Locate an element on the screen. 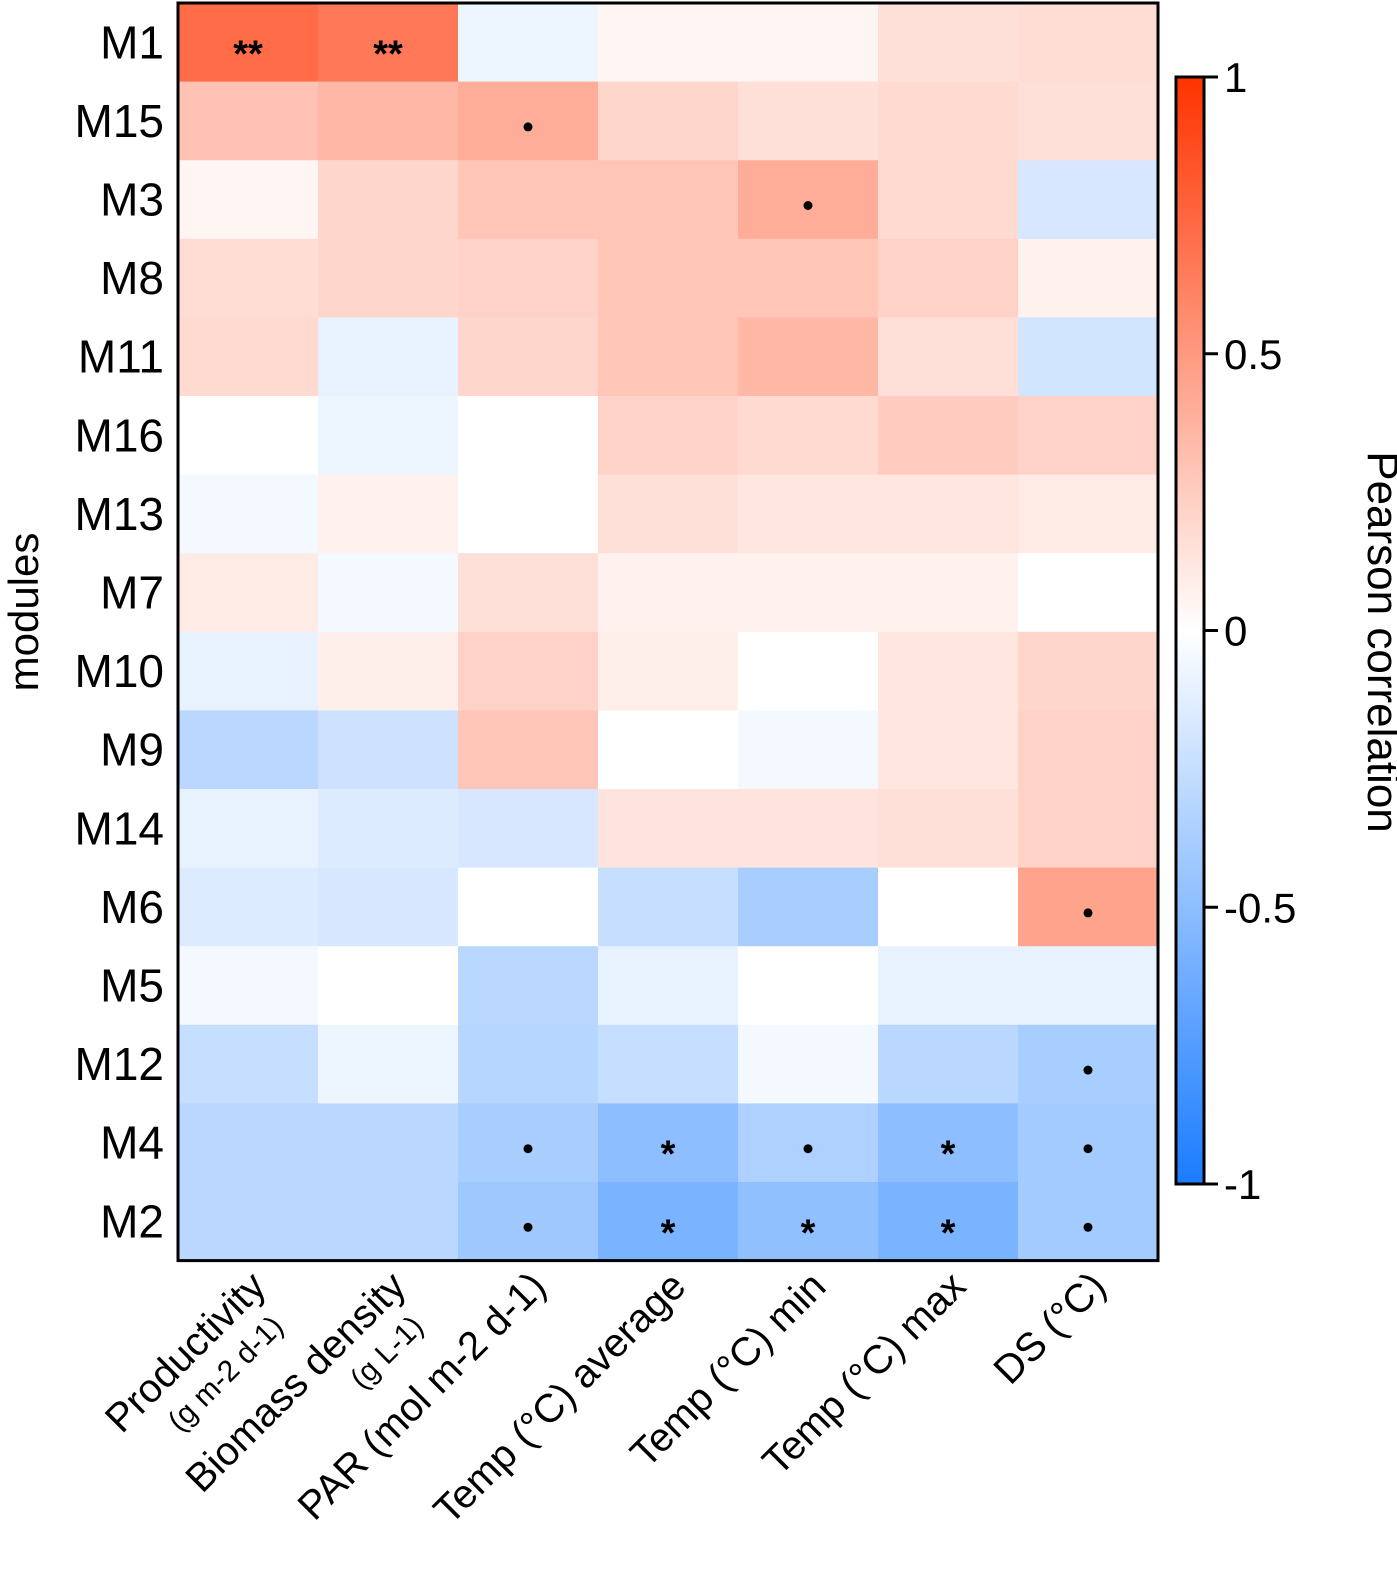  heatmap-cell-m11-col2 is located at coordinates (388, 357).